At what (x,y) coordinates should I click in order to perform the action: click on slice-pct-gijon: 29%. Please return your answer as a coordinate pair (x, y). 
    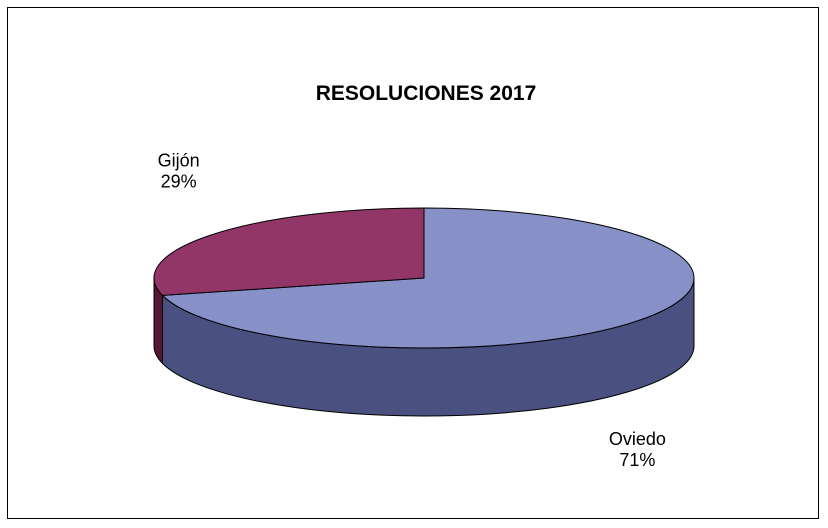
    Looking at the image, I should click on (179, 182).